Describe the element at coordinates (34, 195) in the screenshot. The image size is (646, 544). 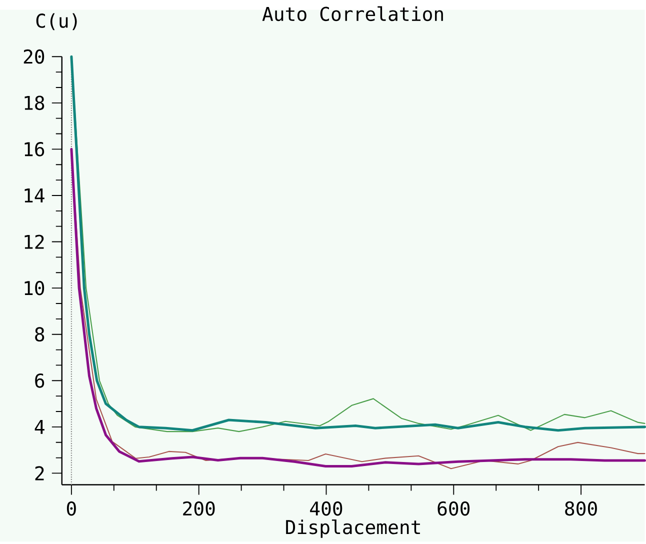
I see `y-tick-label: 14` at that location.